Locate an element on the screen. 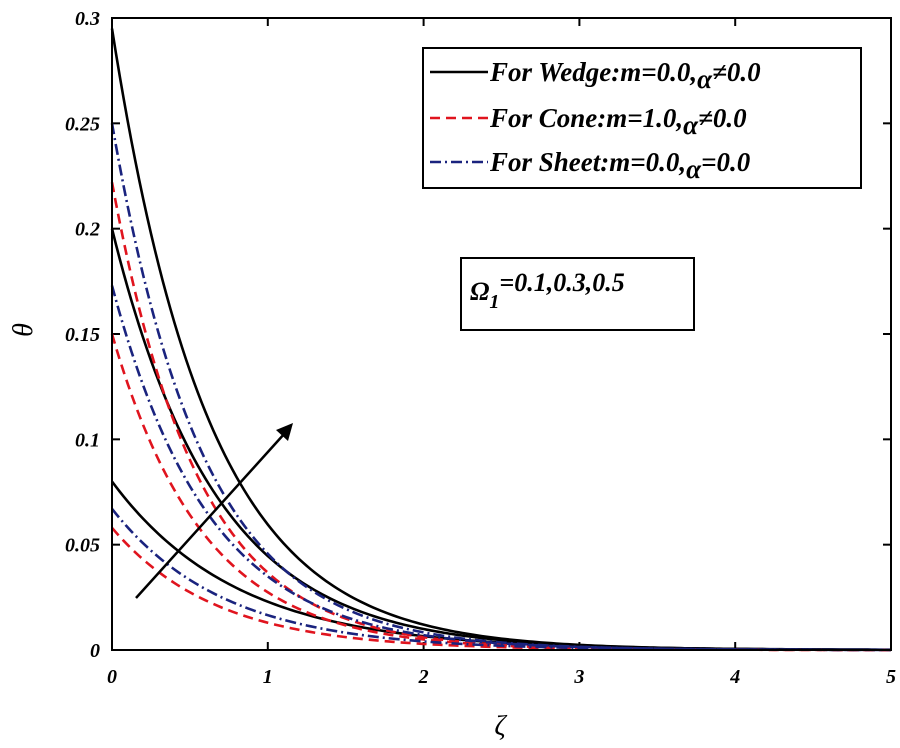  legend-box is located at coordinates (642, 118).